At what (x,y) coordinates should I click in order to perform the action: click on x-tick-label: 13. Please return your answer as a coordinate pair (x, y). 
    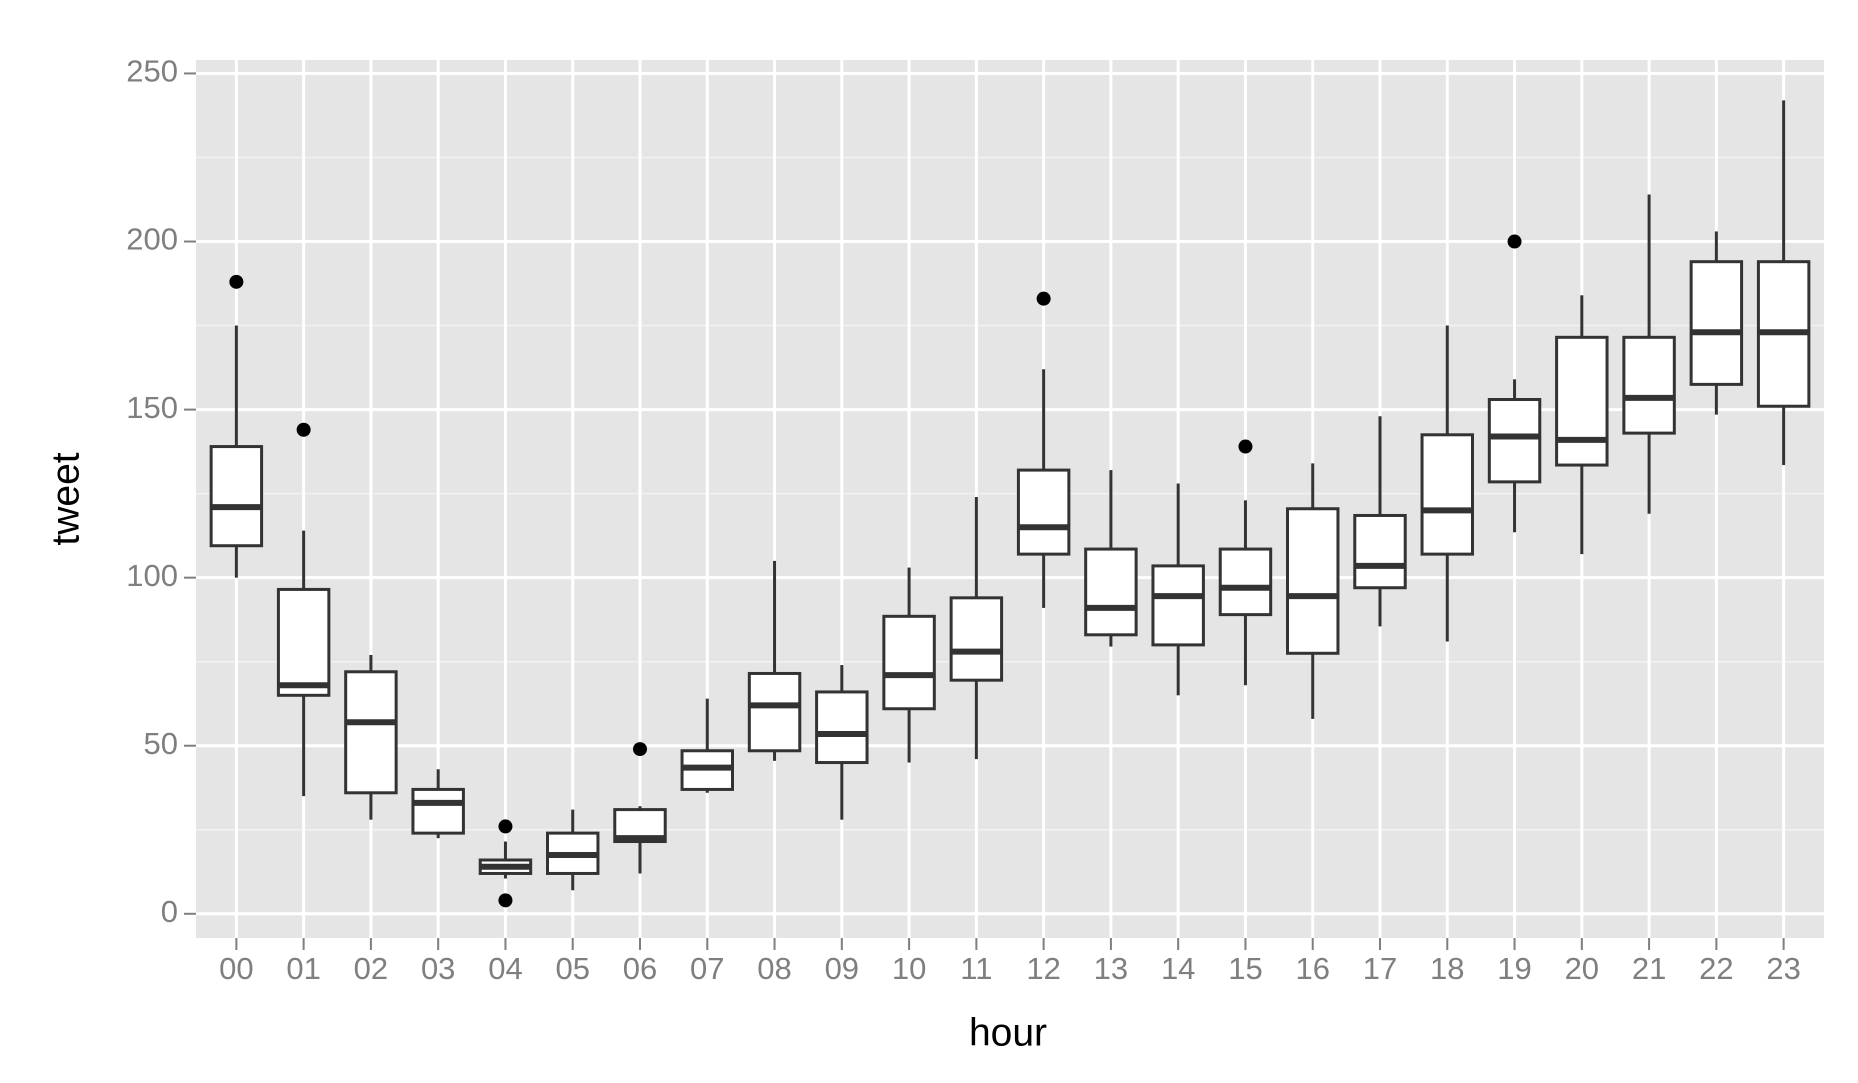
    Looking at the image, I should click on (1111, 968).